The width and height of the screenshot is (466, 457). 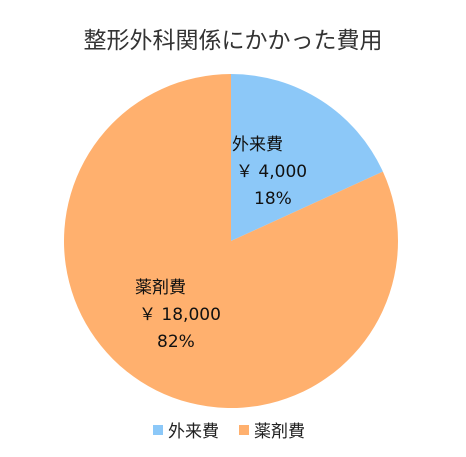 I want to click on slice-value-label: ￥ 18,000, so click(x=180, y=315).